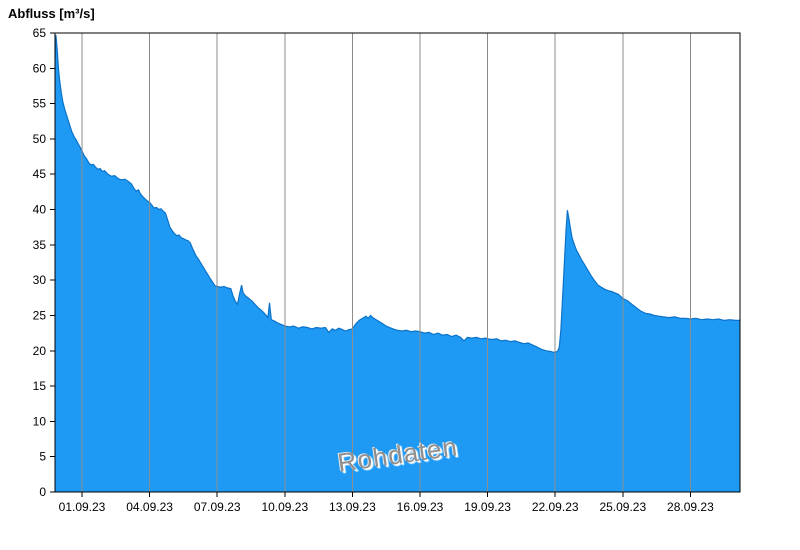 Image resolution: width=800 pixels, height=550 pixels. Describe the element at coordinates (51, 13) in the screenshot. I see `chart-title: Abfluss [m³/s]` at that location.